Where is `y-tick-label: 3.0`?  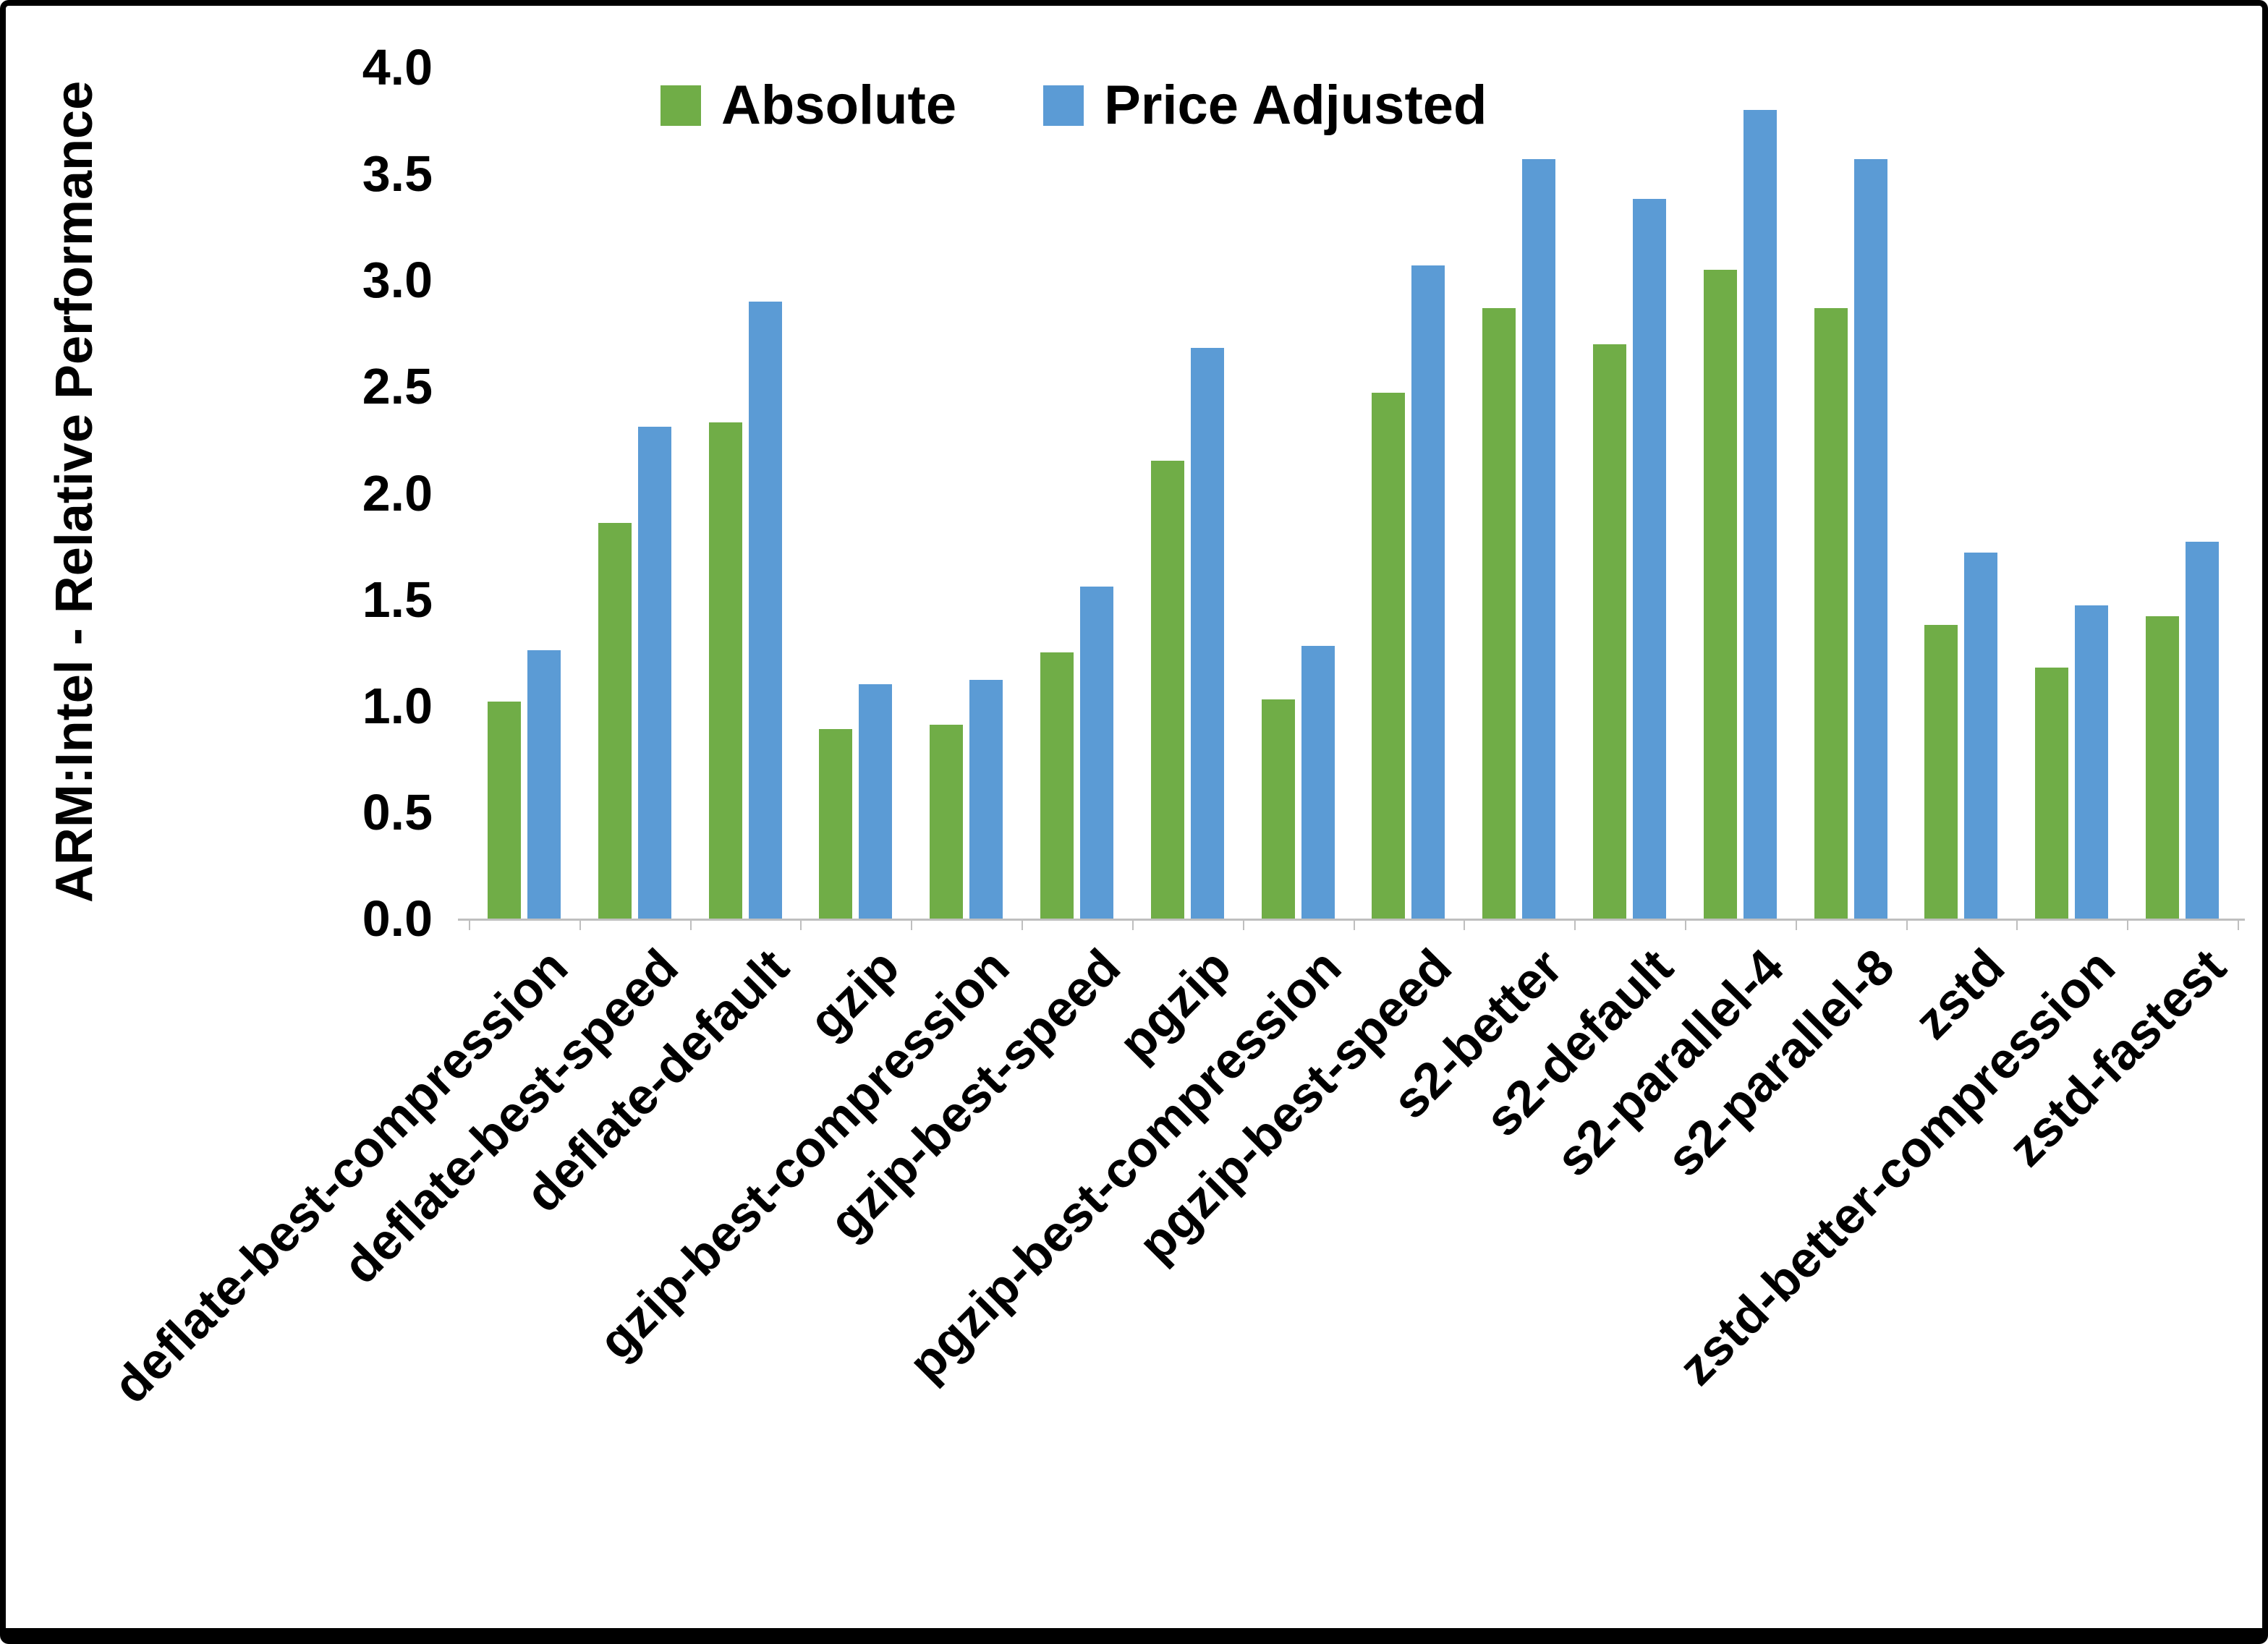 y-tick-label: 3.0 is located at coordinates (397, 280).